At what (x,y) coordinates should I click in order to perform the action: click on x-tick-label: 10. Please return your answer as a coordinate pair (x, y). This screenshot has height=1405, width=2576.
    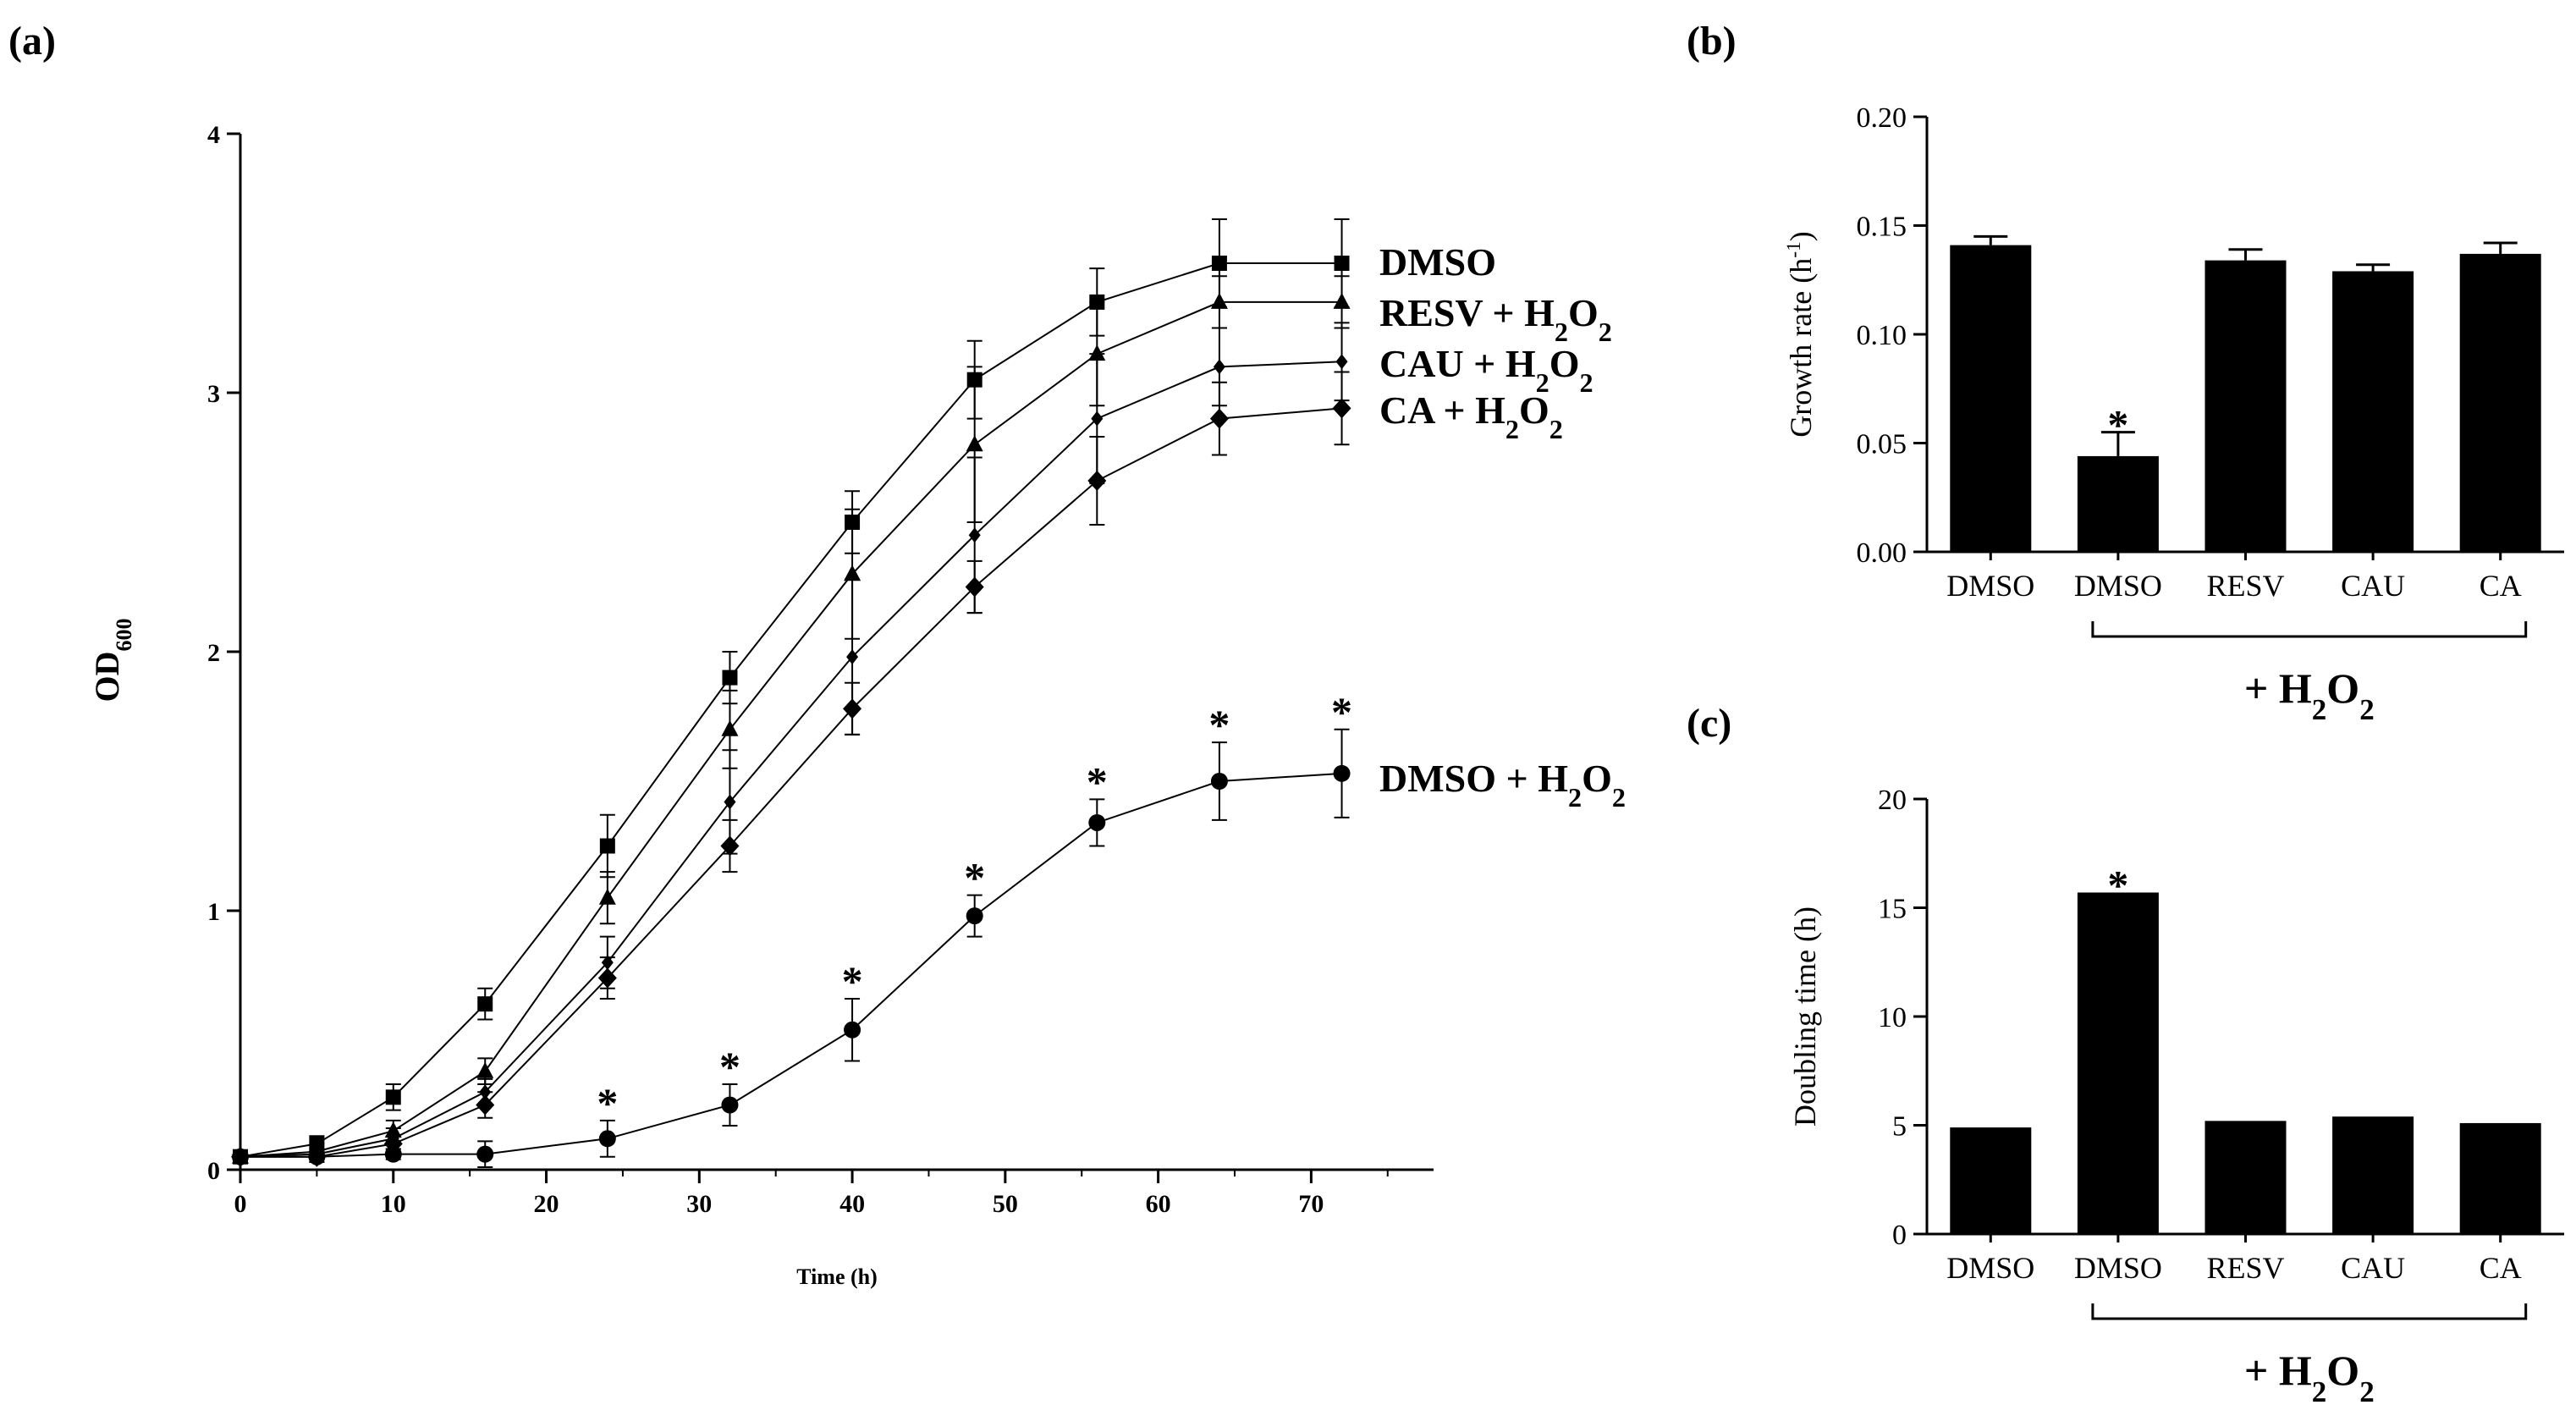
    Looking at the image, I should click on (393, 1204).